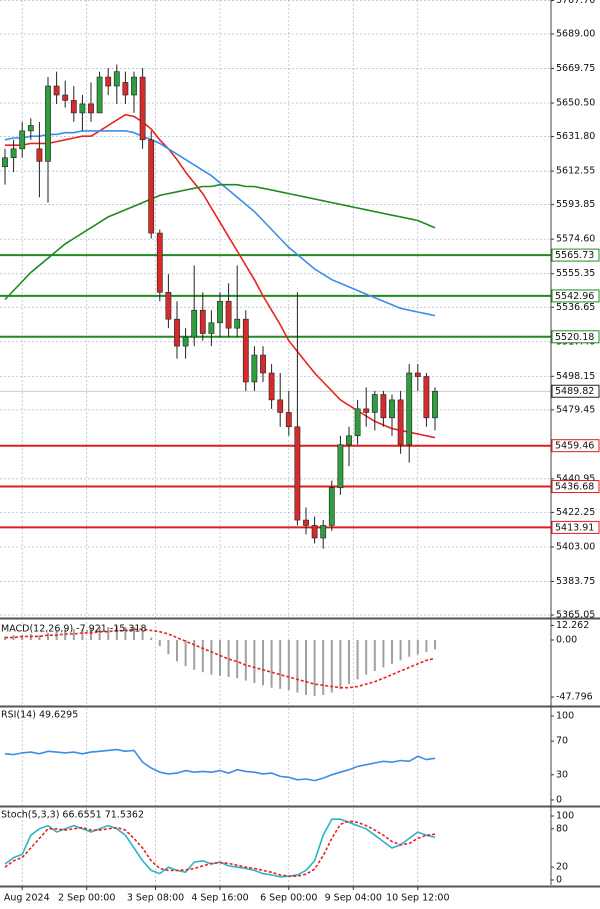  What do you see at coordinates (575, 68) in the screenshot?
I see `y-tick-label: 5669.75` at bounding box center [575, 68].